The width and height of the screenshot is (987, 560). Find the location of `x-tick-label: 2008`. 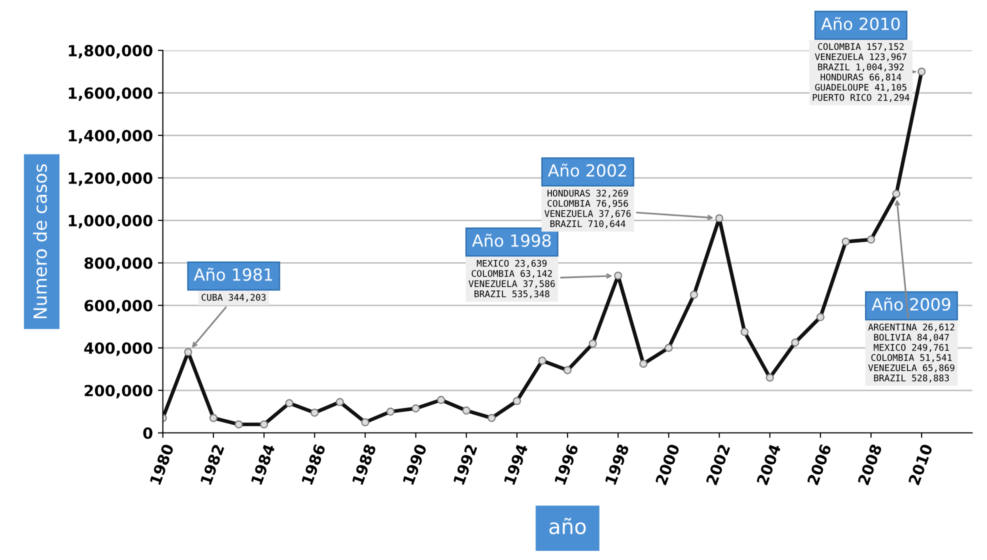

x-tick-label: 2008 is located at coordinates (869, 465).